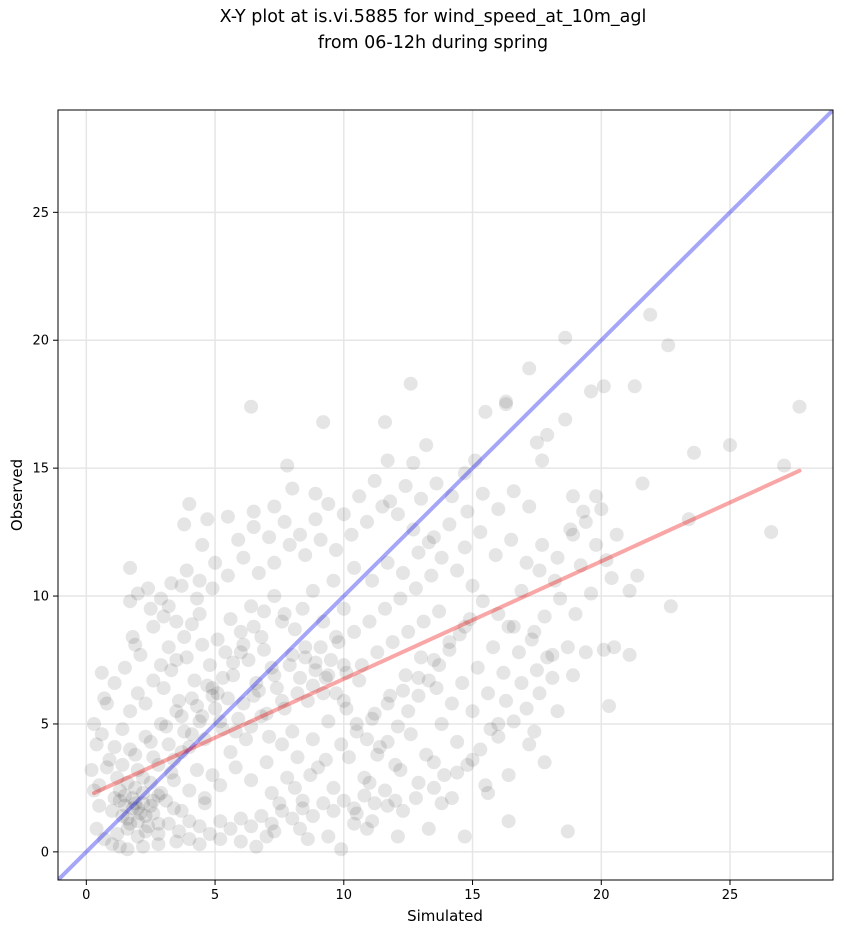 The width and height of the screenshot is (843, 934). I want to click on x-tick-label: 5, so click(215, 895).